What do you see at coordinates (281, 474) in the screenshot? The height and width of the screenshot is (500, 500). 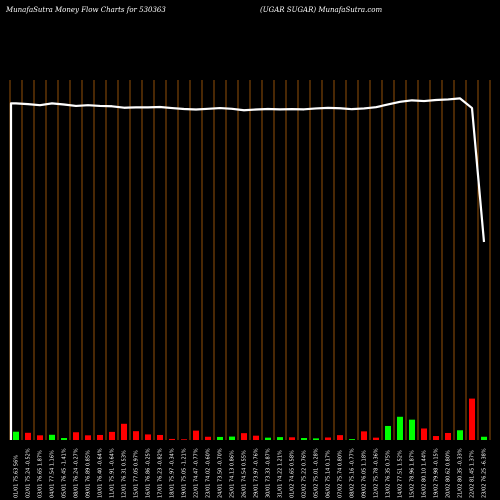 I see `x-tick-label: 31/01 74.22 1.21%` at bounding box center [281, 474].